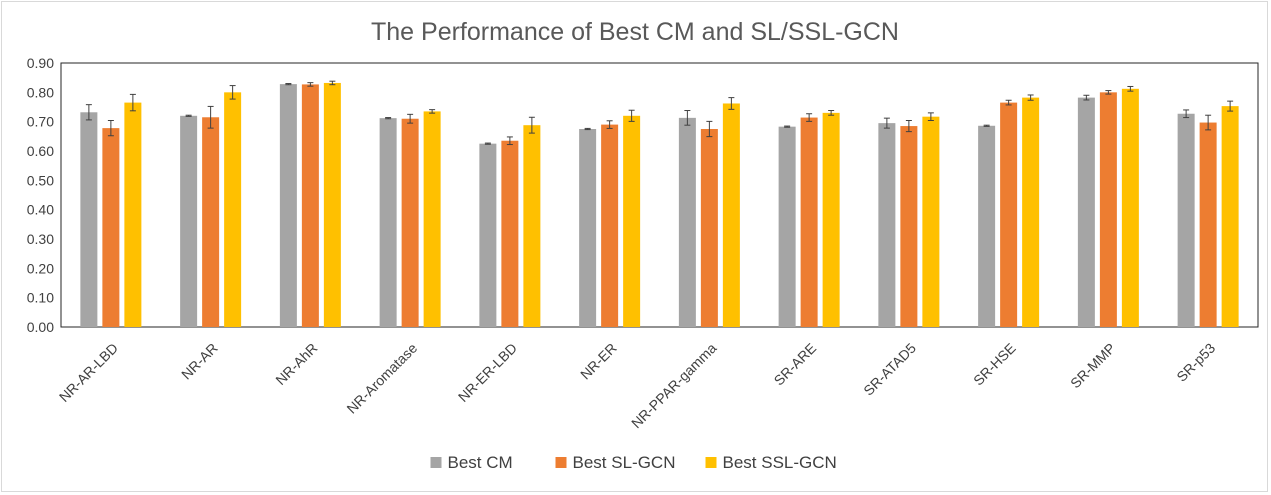 The height and width of the screenshot is (495, 1271). What do you see at coordinates (780, 462) in the screenshot?
I see `legend-entry: Best SSL-GCN` at bounding box center [780, 462].